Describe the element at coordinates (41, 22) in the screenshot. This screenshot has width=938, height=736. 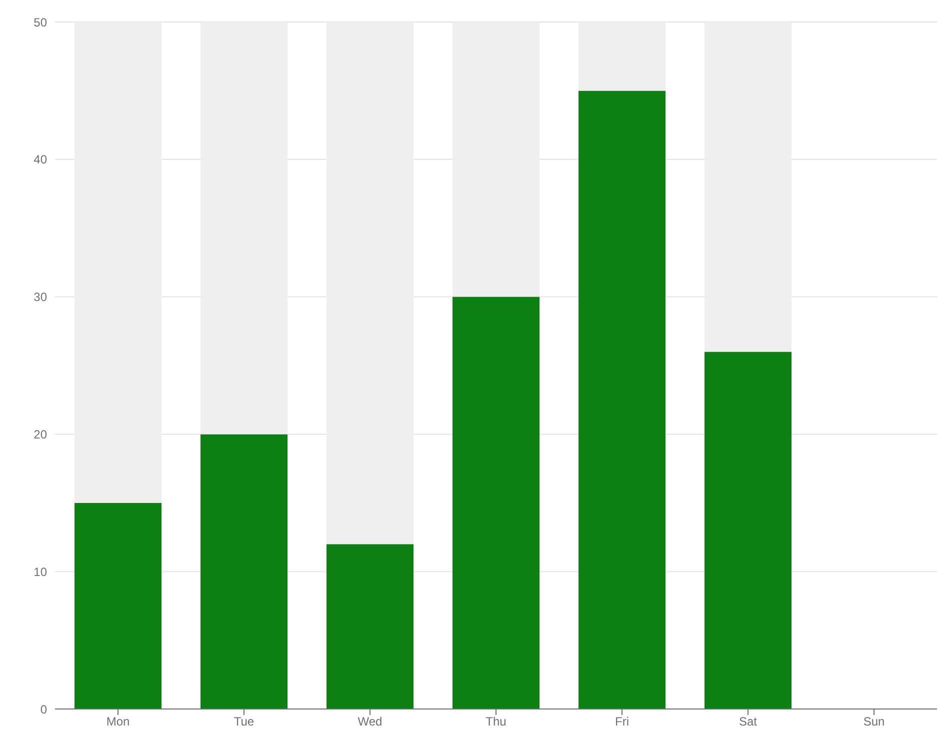
I see `y-tick-label: 50` at that location.